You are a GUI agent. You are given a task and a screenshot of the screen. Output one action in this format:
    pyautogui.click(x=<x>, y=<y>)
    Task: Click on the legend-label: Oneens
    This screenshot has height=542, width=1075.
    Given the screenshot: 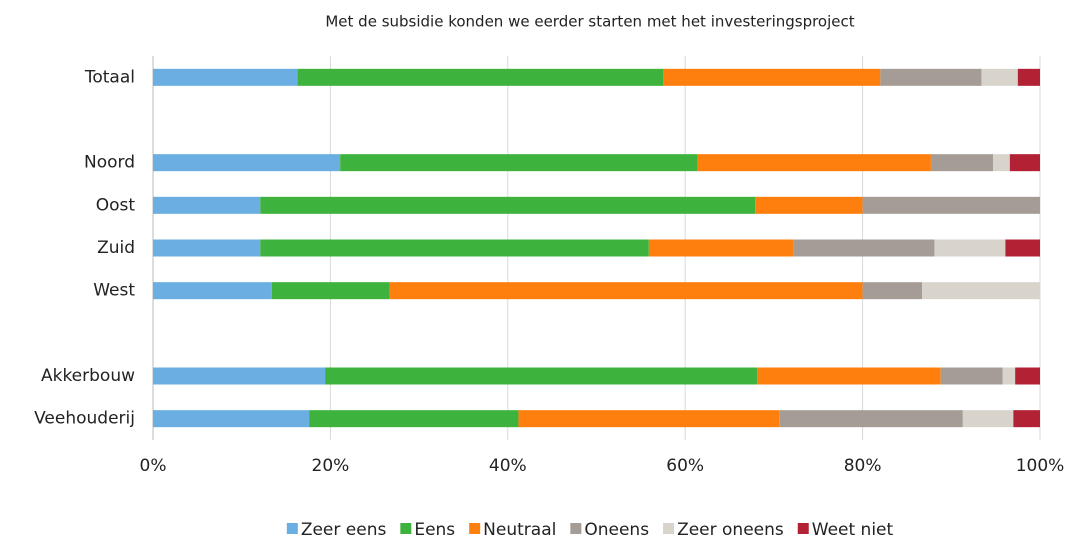 What is the action you would take?
    pyautogui.click(x=616, y=530)
    